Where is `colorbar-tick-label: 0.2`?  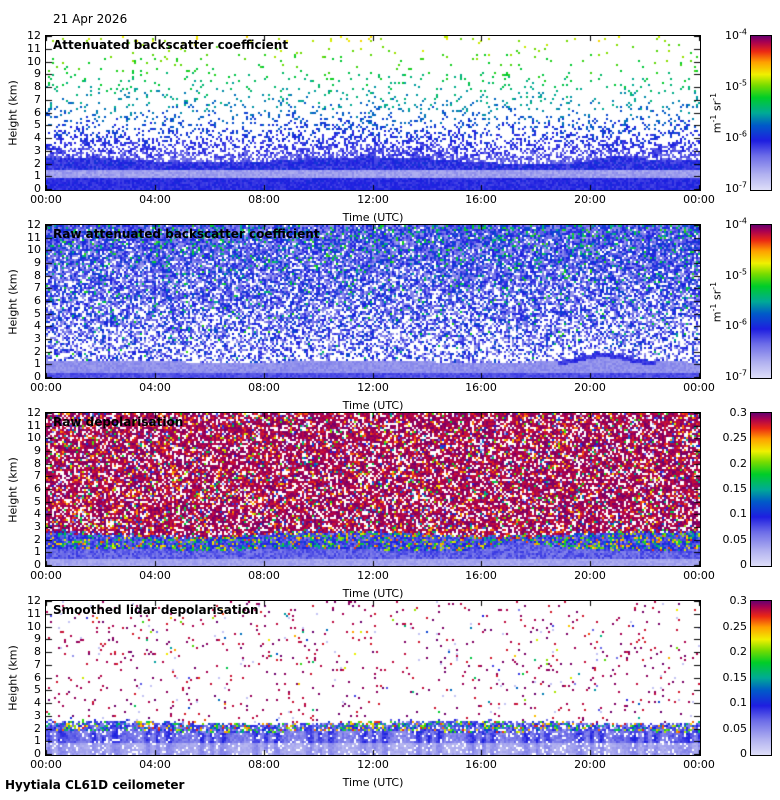
colorbar-tick-label: 0.2 is located at coordinates (738, 463).